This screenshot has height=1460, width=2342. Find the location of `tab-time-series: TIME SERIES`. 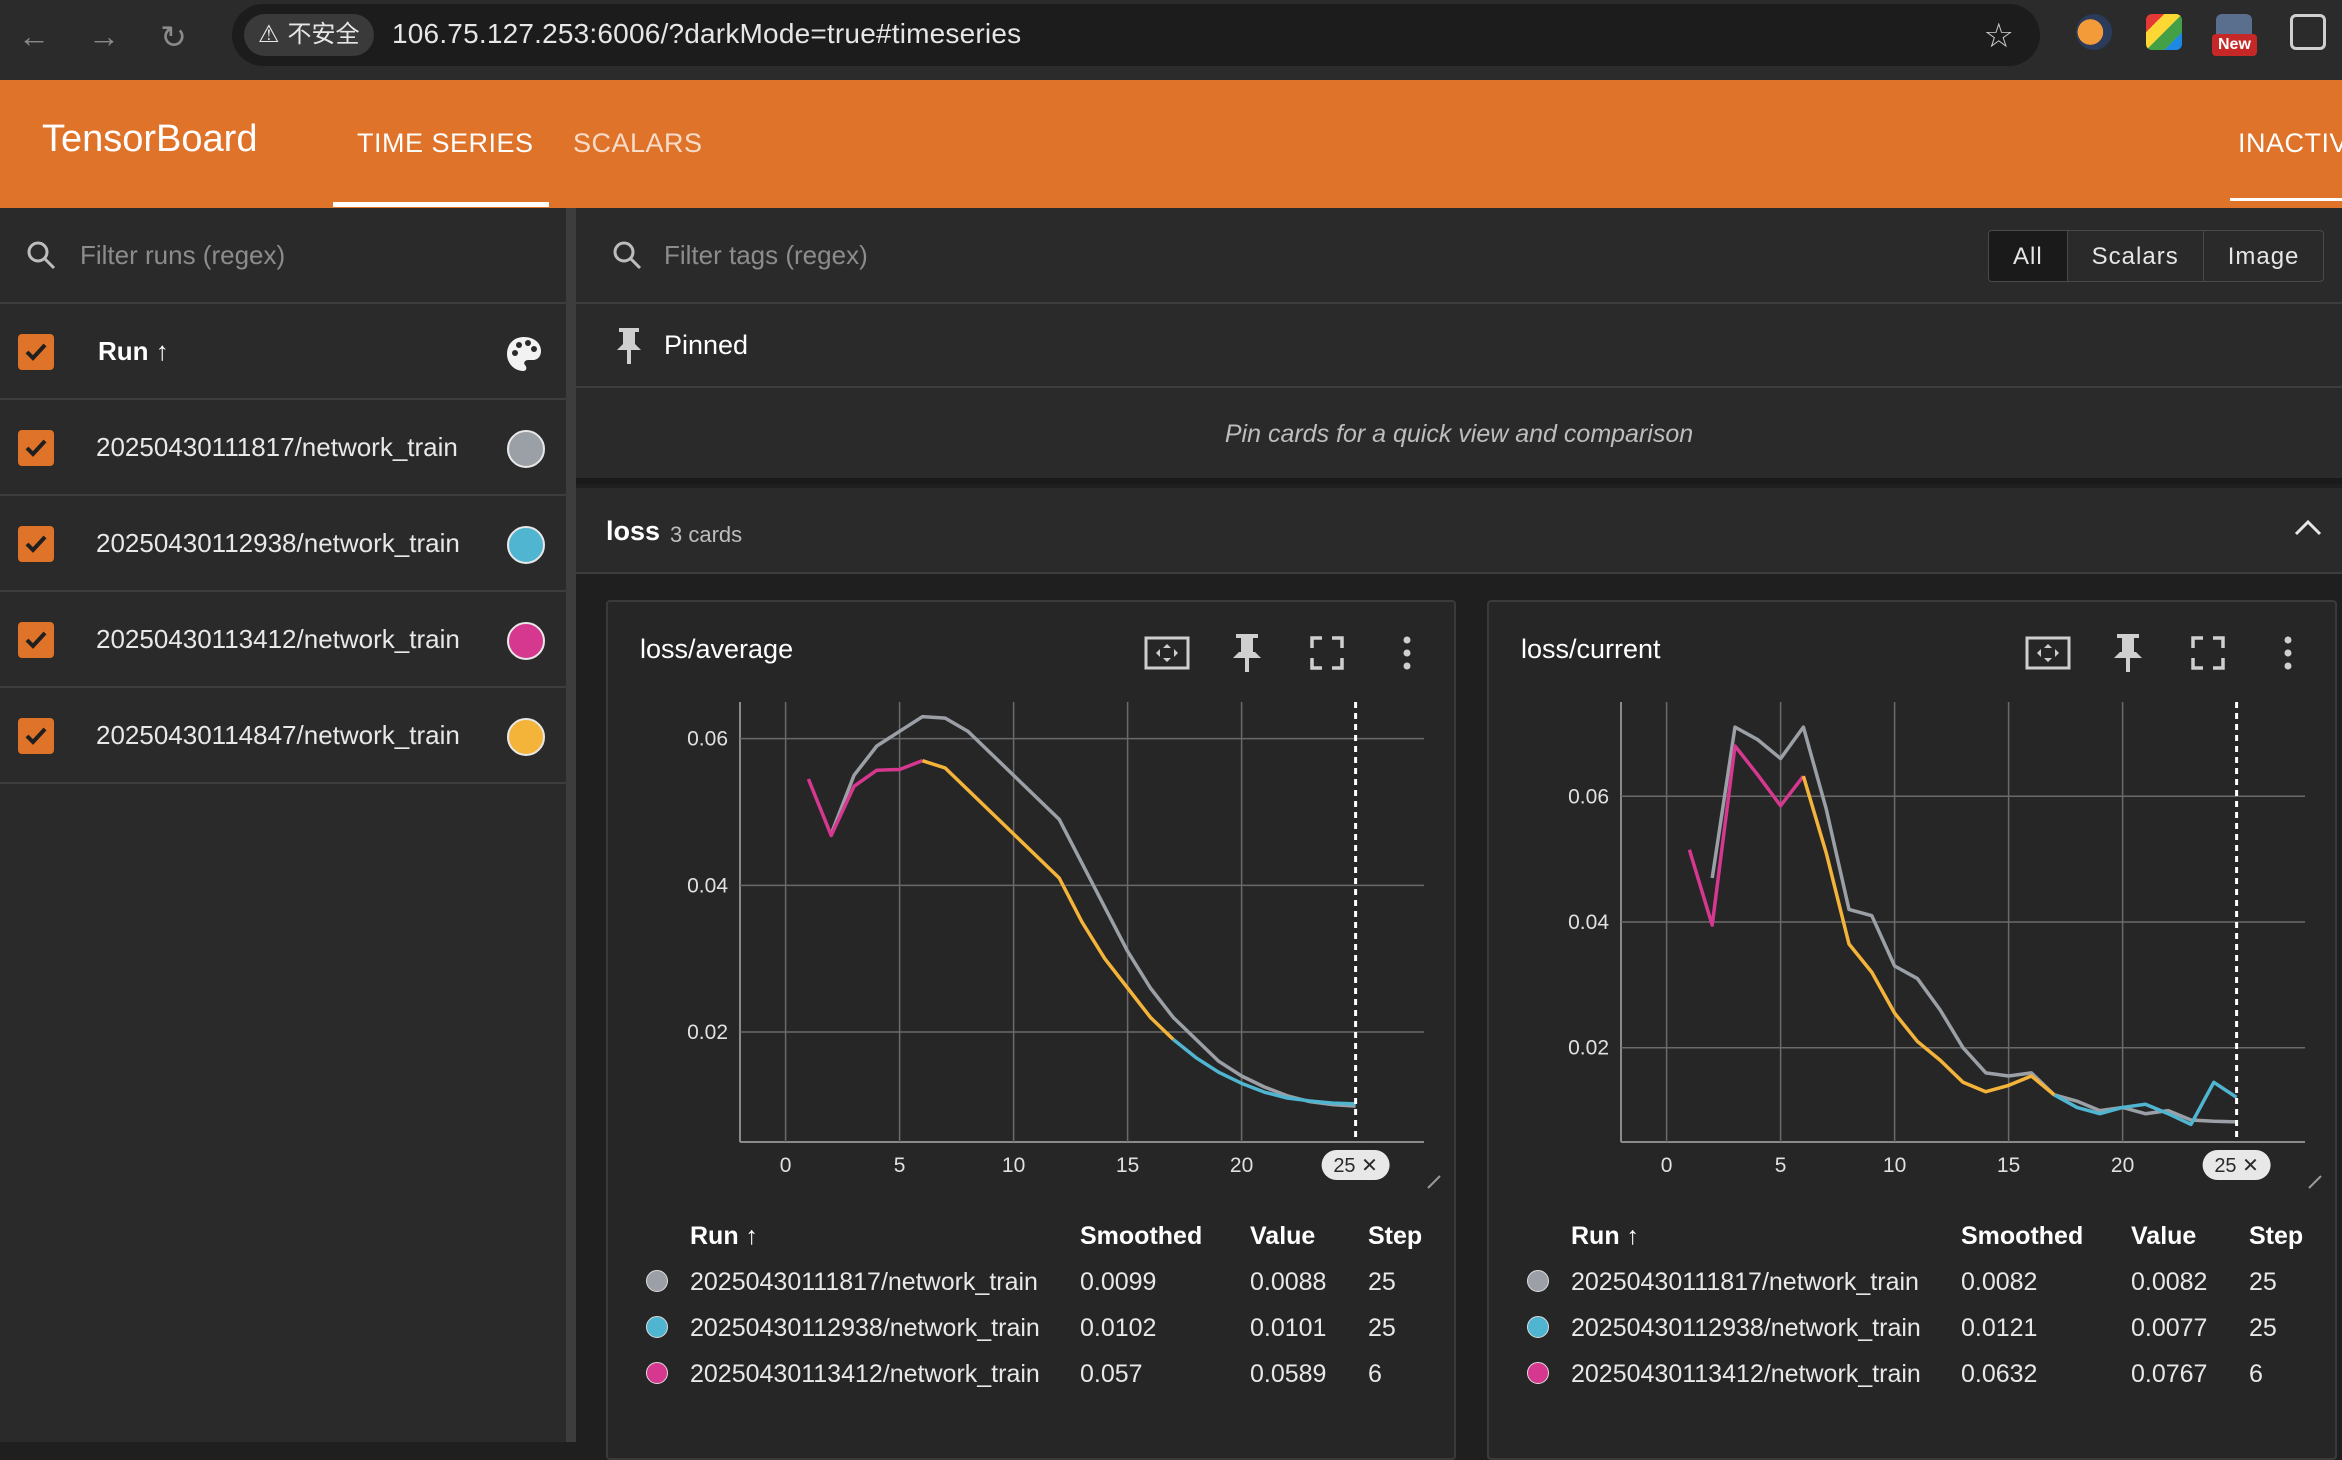

tab-time-series: TIME SERIES is located at coordinates (445, 143).